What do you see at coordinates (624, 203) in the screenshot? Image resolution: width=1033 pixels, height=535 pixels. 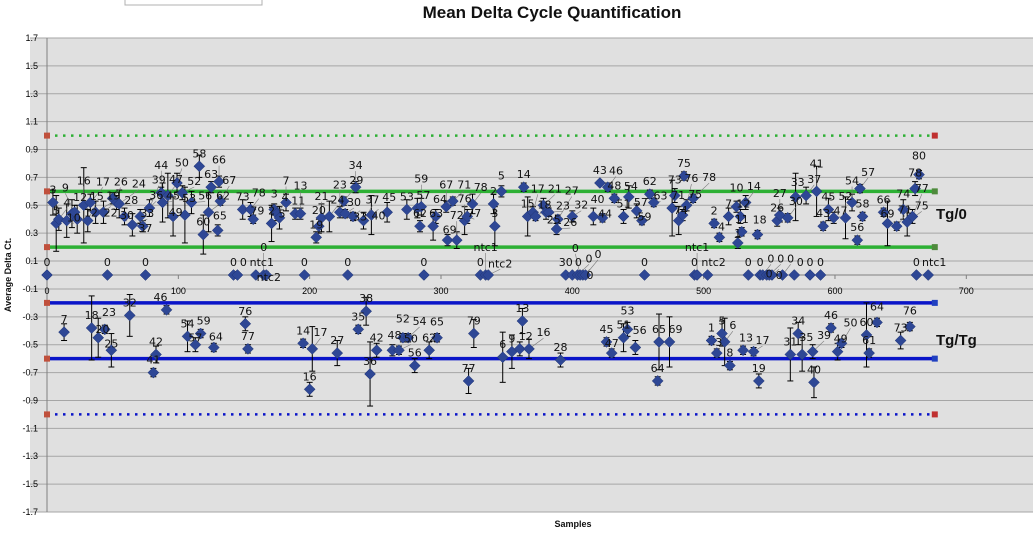 I see `data-label: 51` at bounding box center [624, 203].